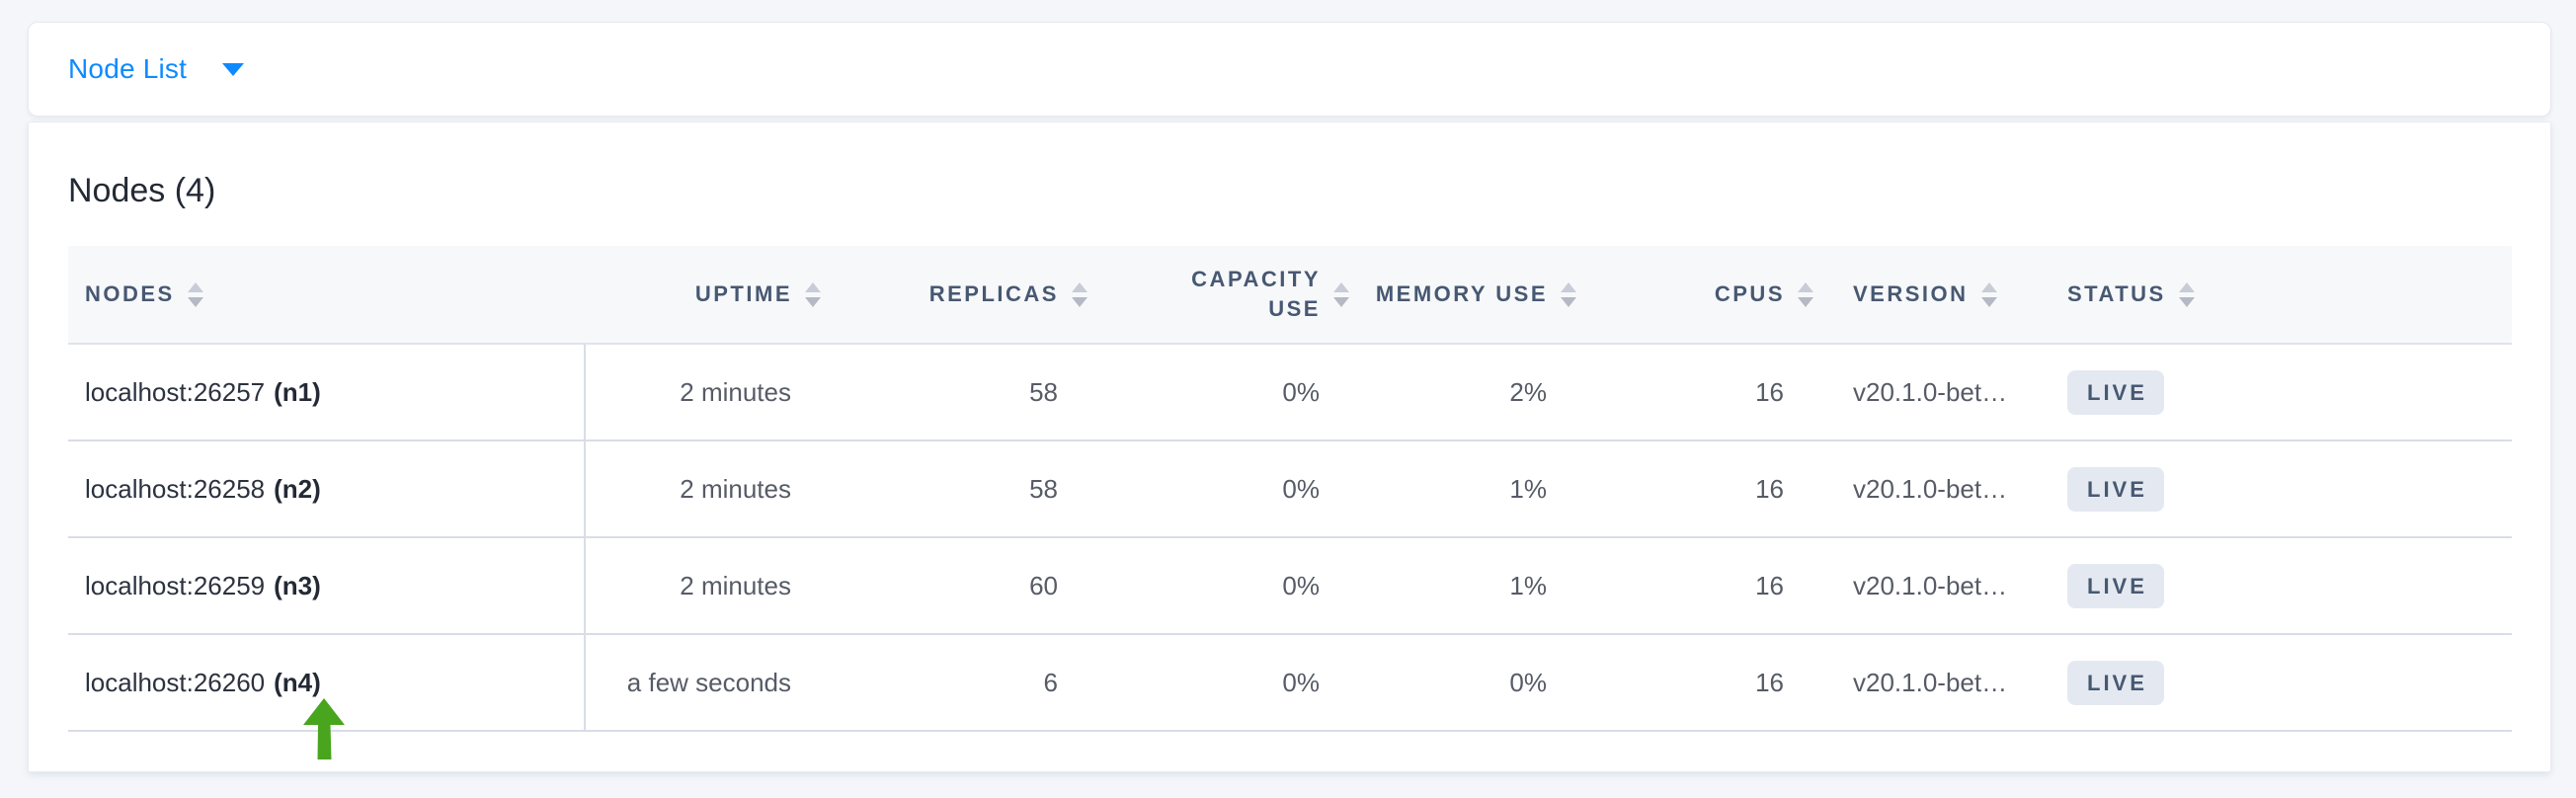  What do you see at coordinates (175, 585) in the screenshot?
I see `node-address: localhost:26259` at bounding box center [175, 585].